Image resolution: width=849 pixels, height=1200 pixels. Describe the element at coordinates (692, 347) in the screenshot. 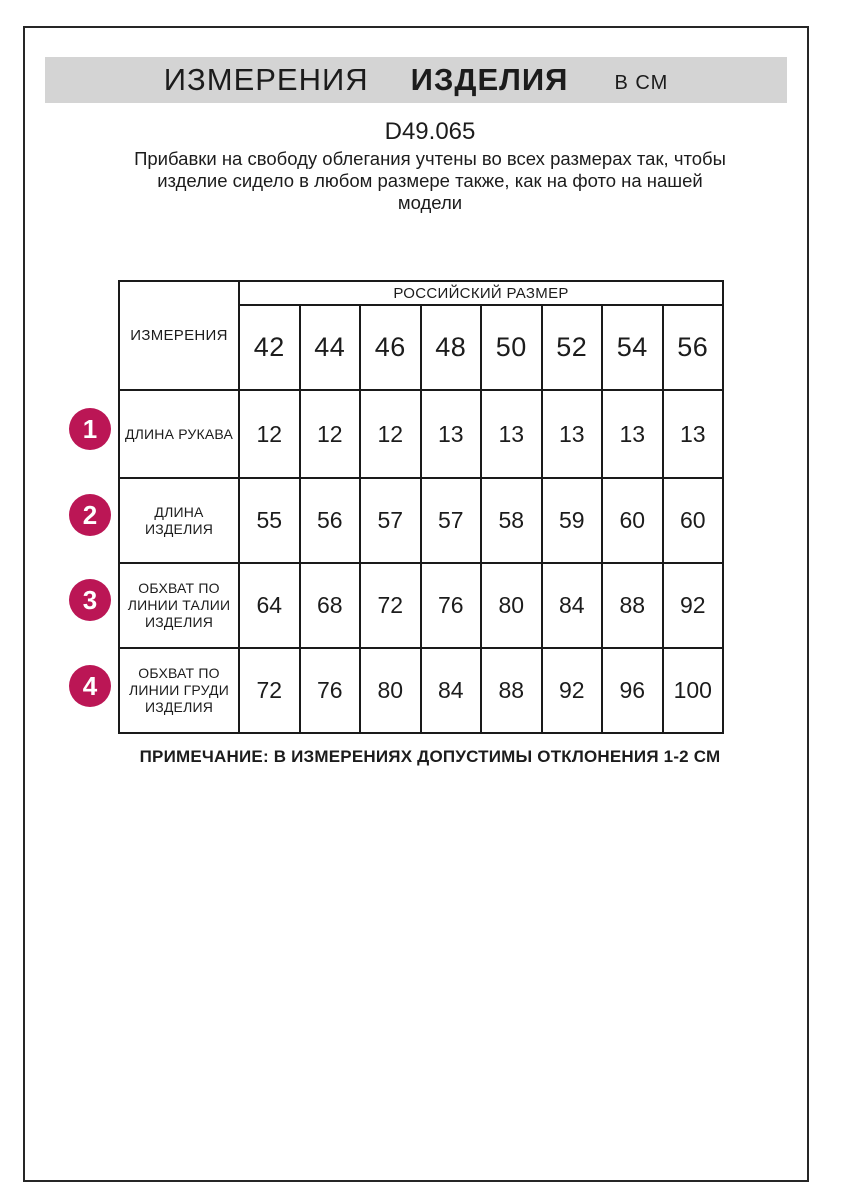

I see `size-header-cell: 56` at that location.